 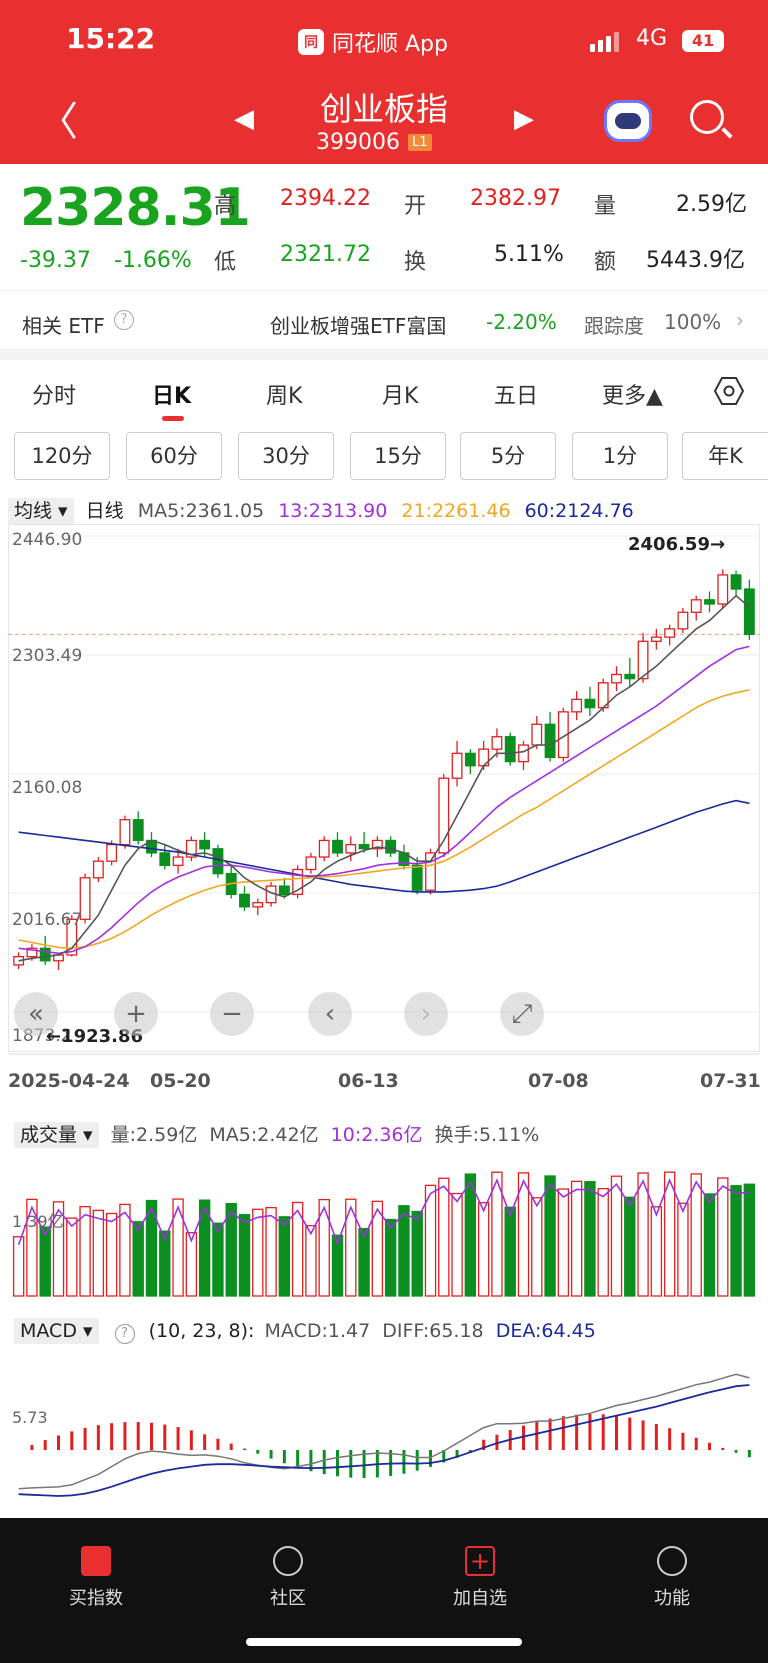 What do you see at coordinates (333, 511) in the screenshot?
I see `ma13-value: 13:2313.90` at bounding box center [333, 511].